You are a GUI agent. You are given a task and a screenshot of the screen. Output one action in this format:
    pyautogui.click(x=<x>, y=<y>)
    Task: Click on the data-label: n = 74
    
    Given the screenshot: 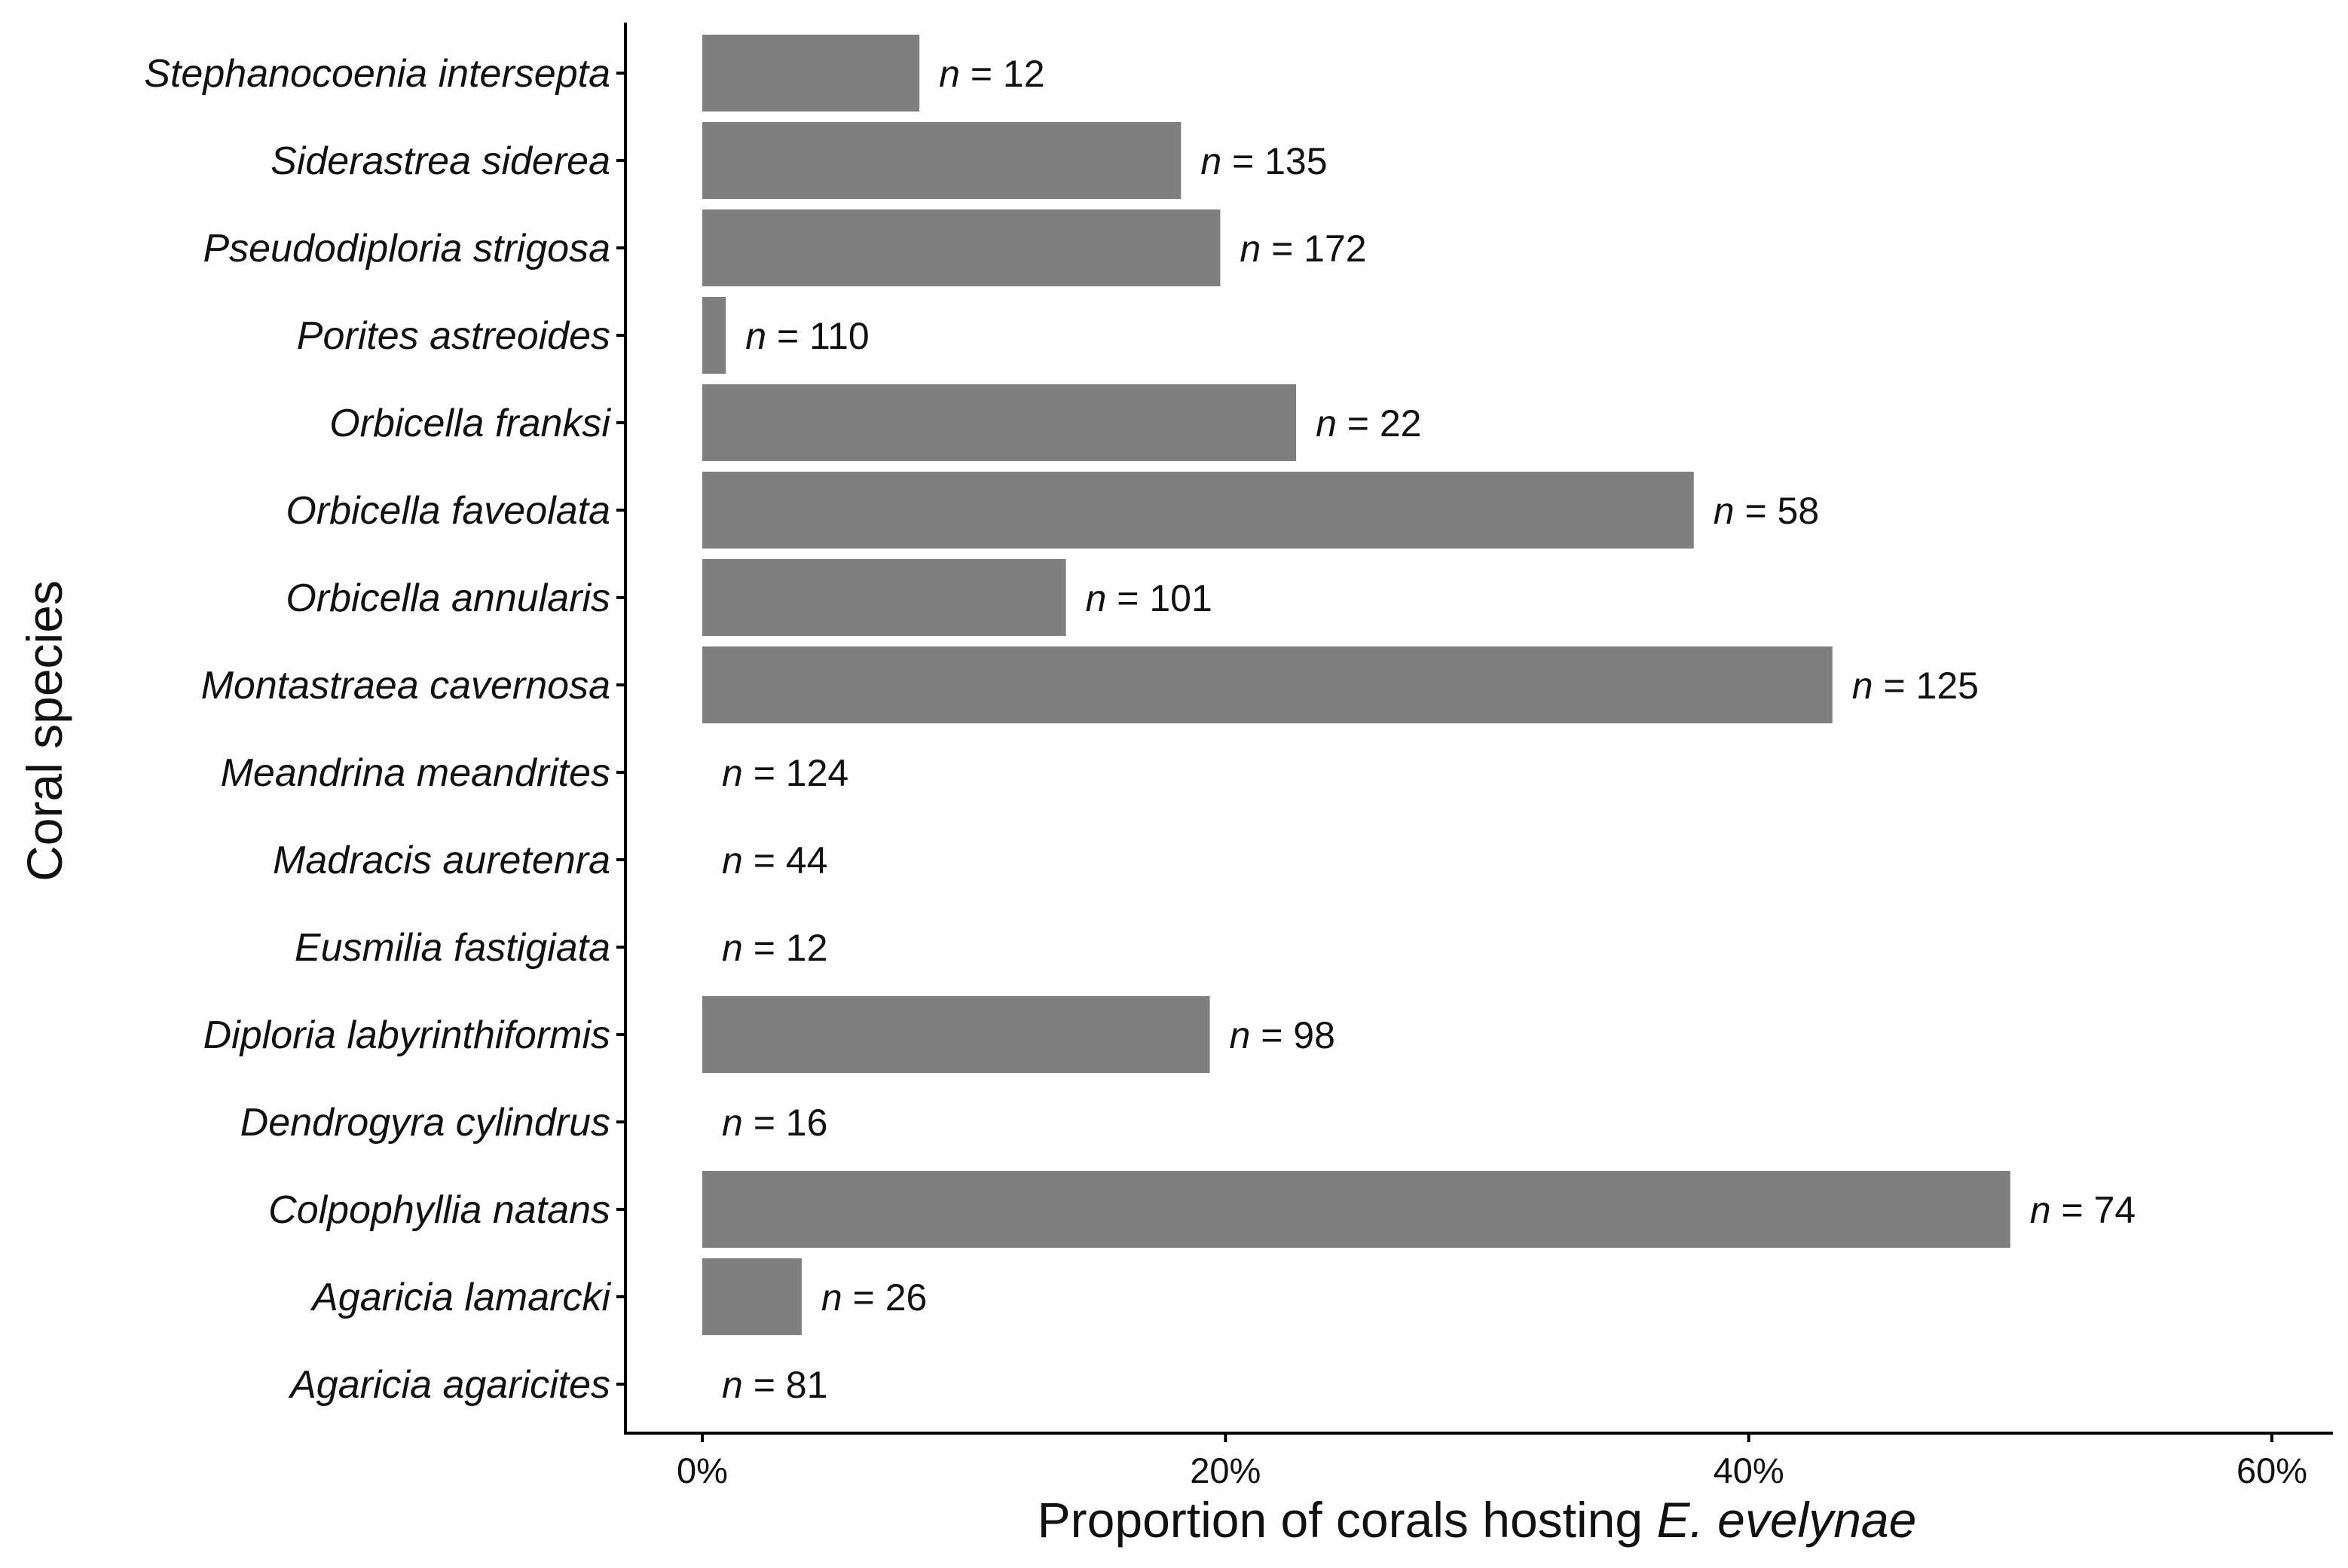 What is the action you would take?
    pyautogui.click(x=2083, y=1210)
    